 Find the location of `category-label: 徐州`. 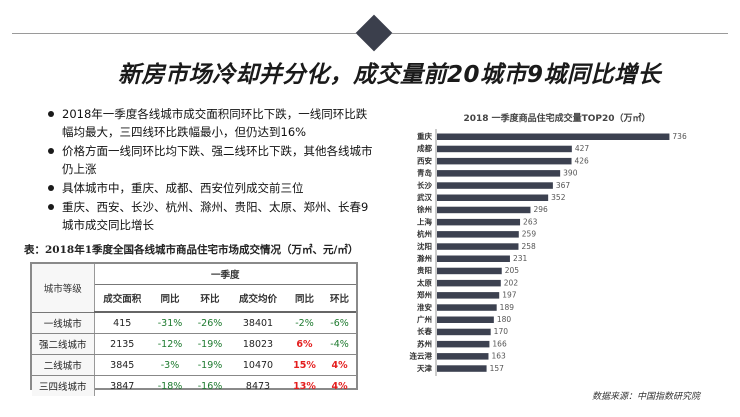

category-label: 徐州 is located at coordinates (424, 209).